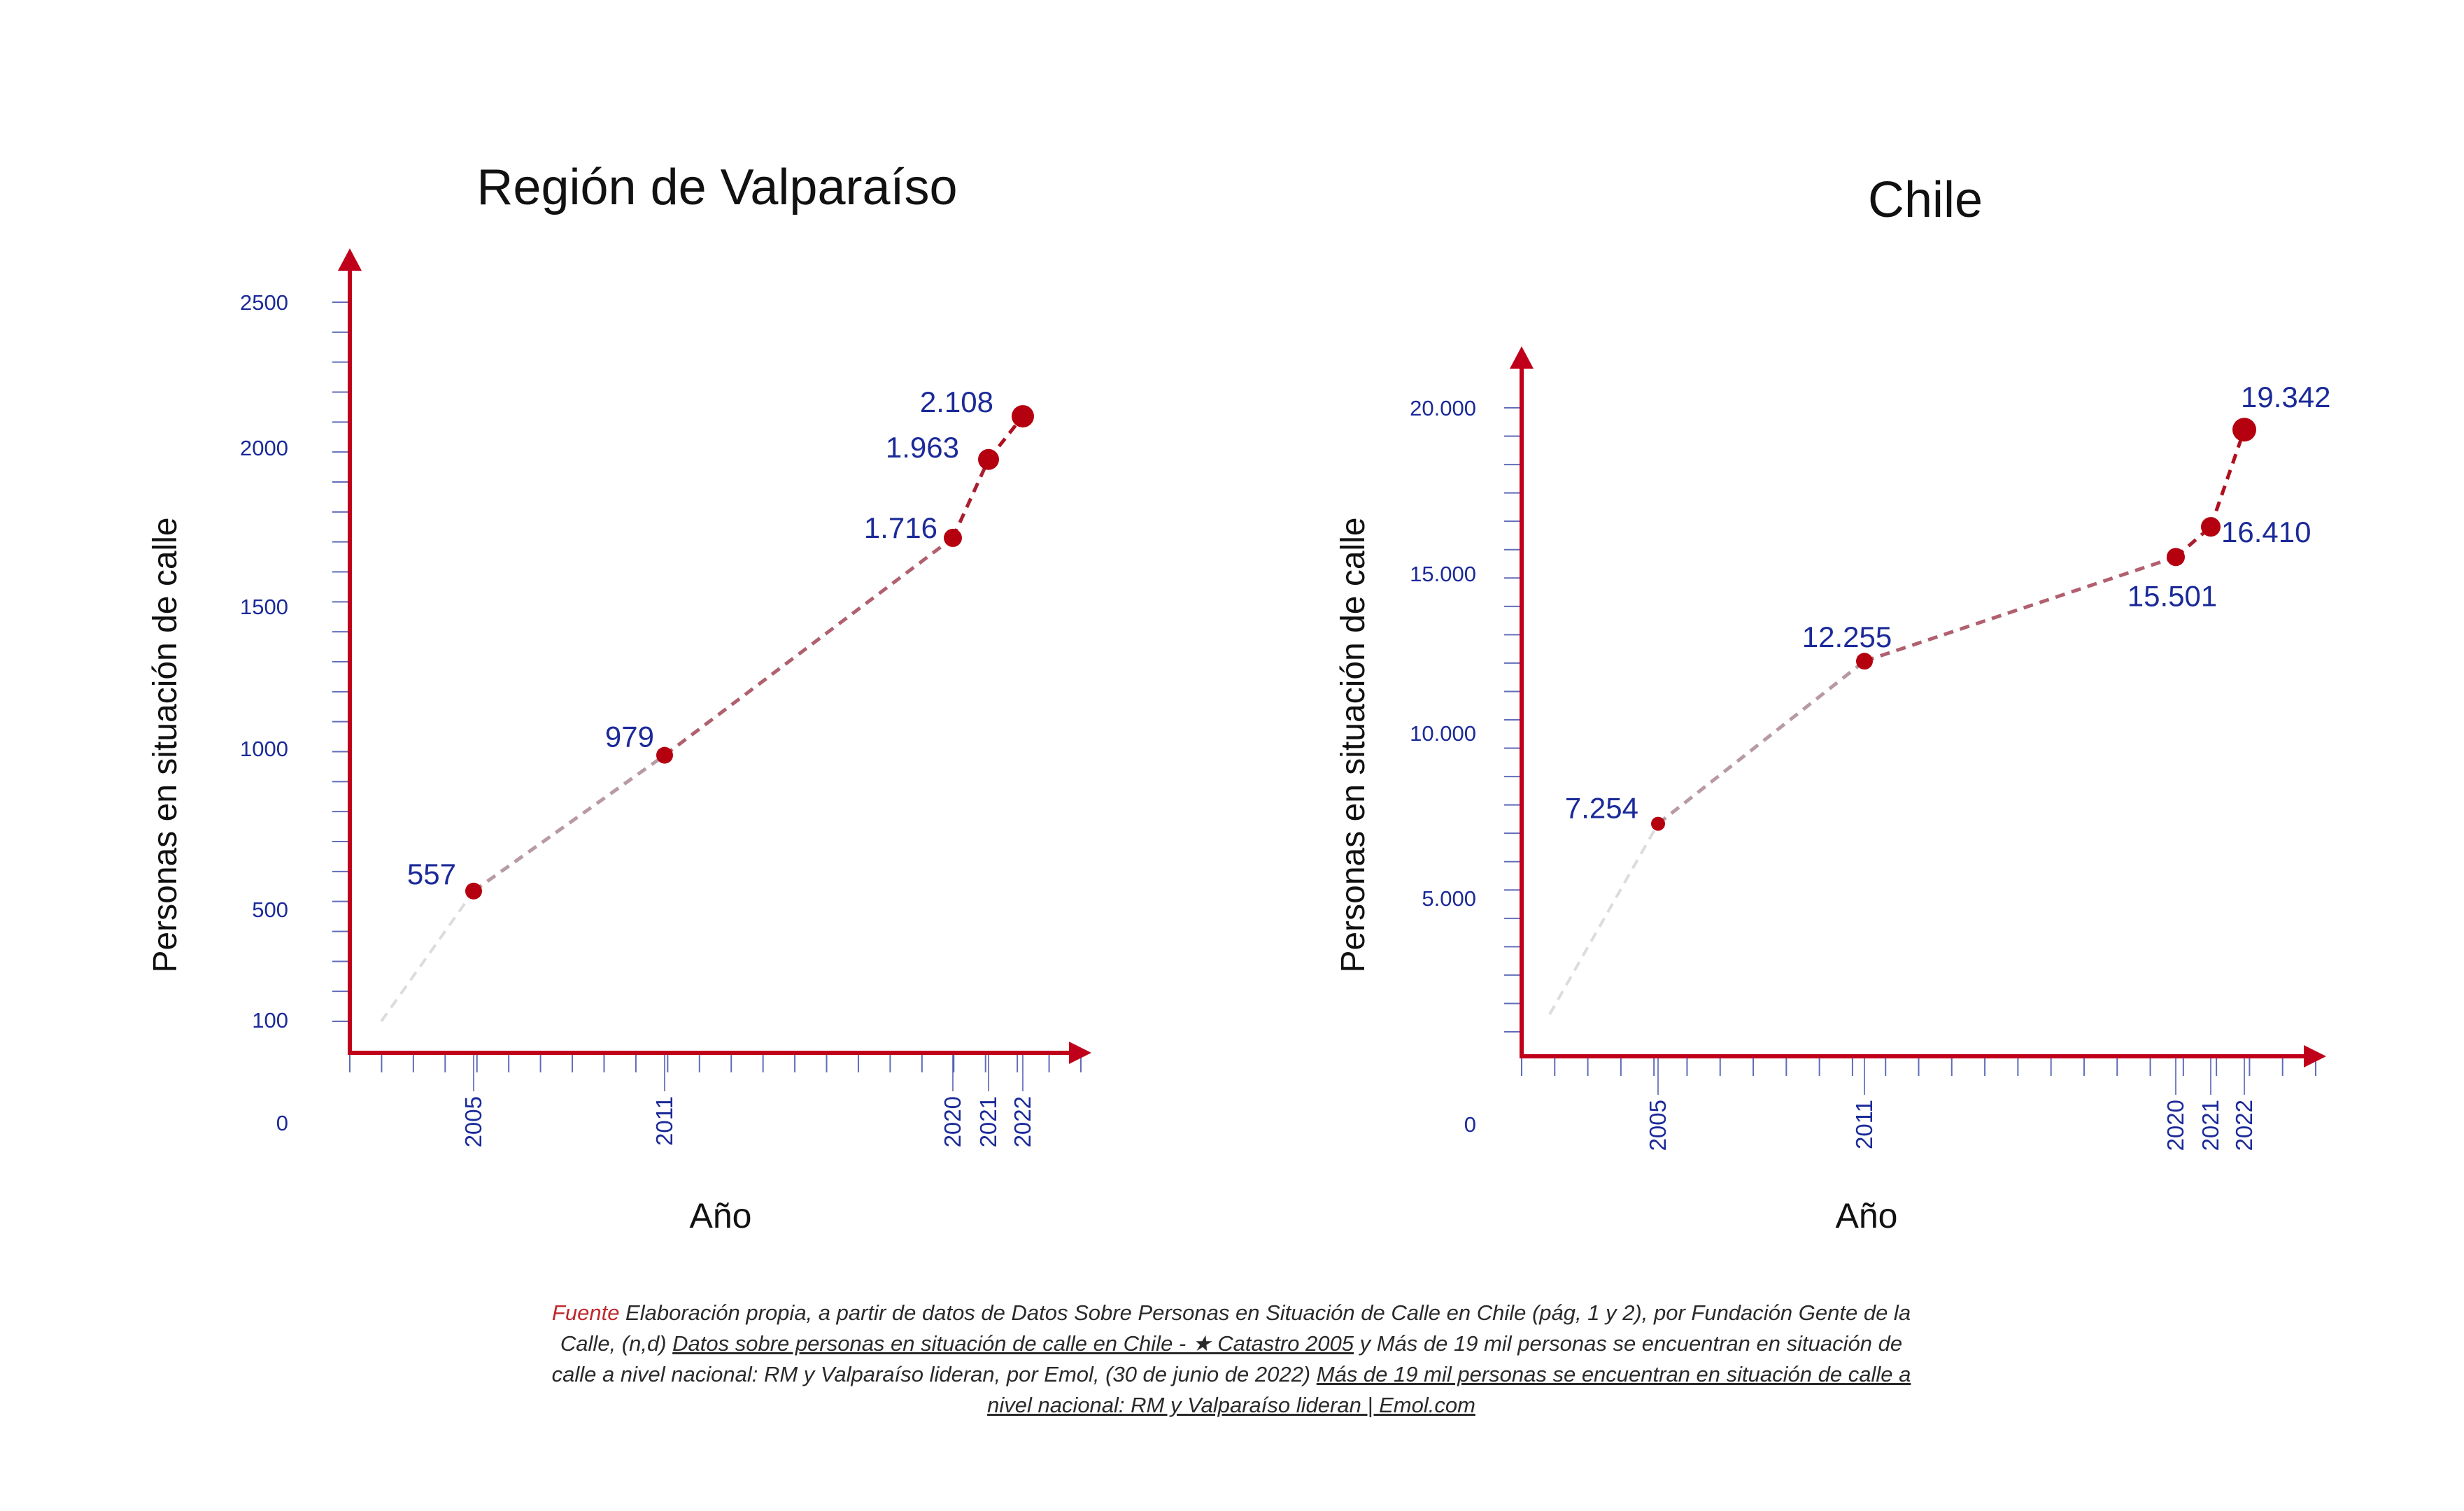 This screenshot has width=2464, height=1511. Describe the element at coordinates (264, 749) in the screenshot. I see `y-tick-label: 1000` at that location.